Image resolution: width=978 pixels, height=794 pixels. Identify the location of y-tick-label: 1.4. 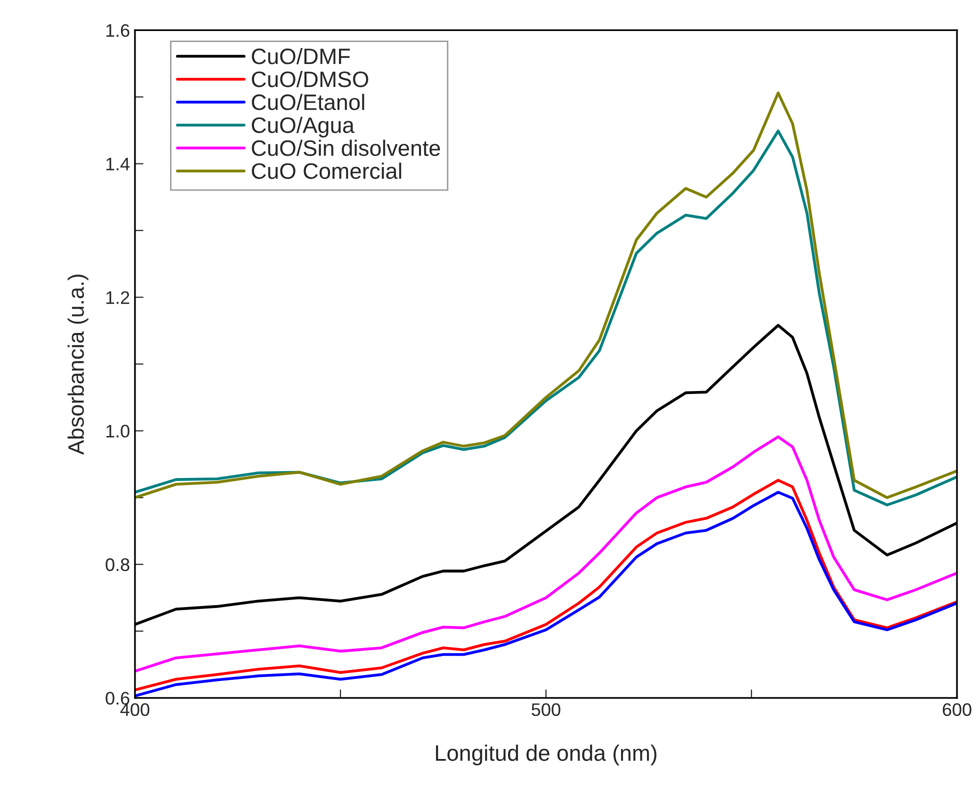
(118, 164).